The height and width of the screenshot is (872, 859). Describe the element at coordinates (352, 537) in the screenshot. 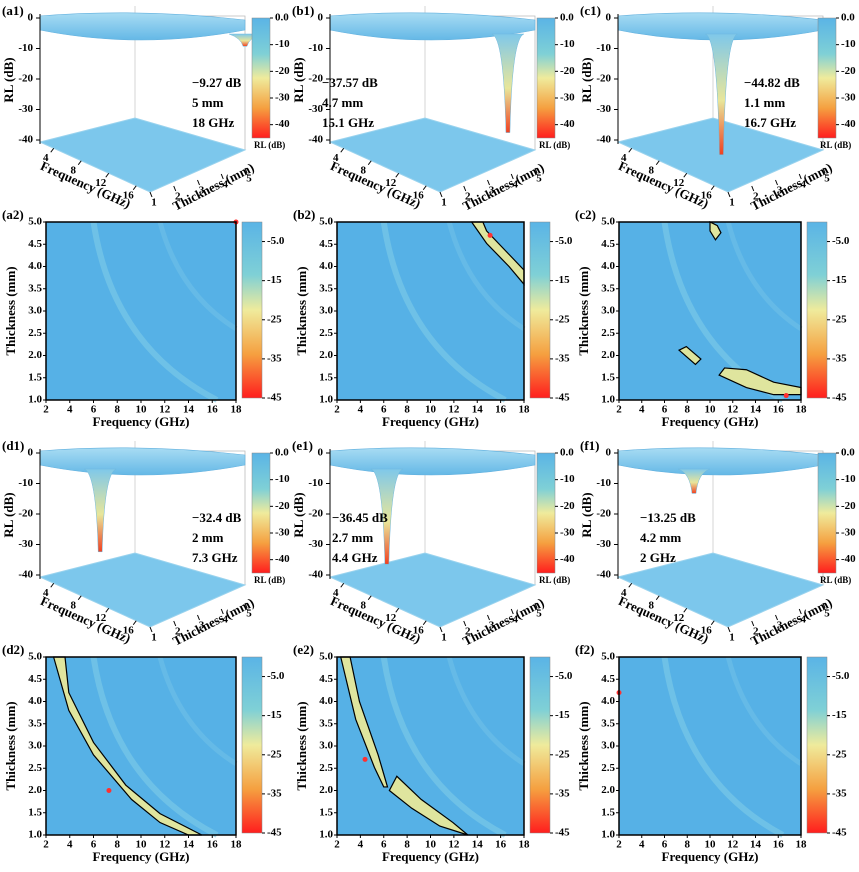

I see `annotation: 2.7 mm` at that location.